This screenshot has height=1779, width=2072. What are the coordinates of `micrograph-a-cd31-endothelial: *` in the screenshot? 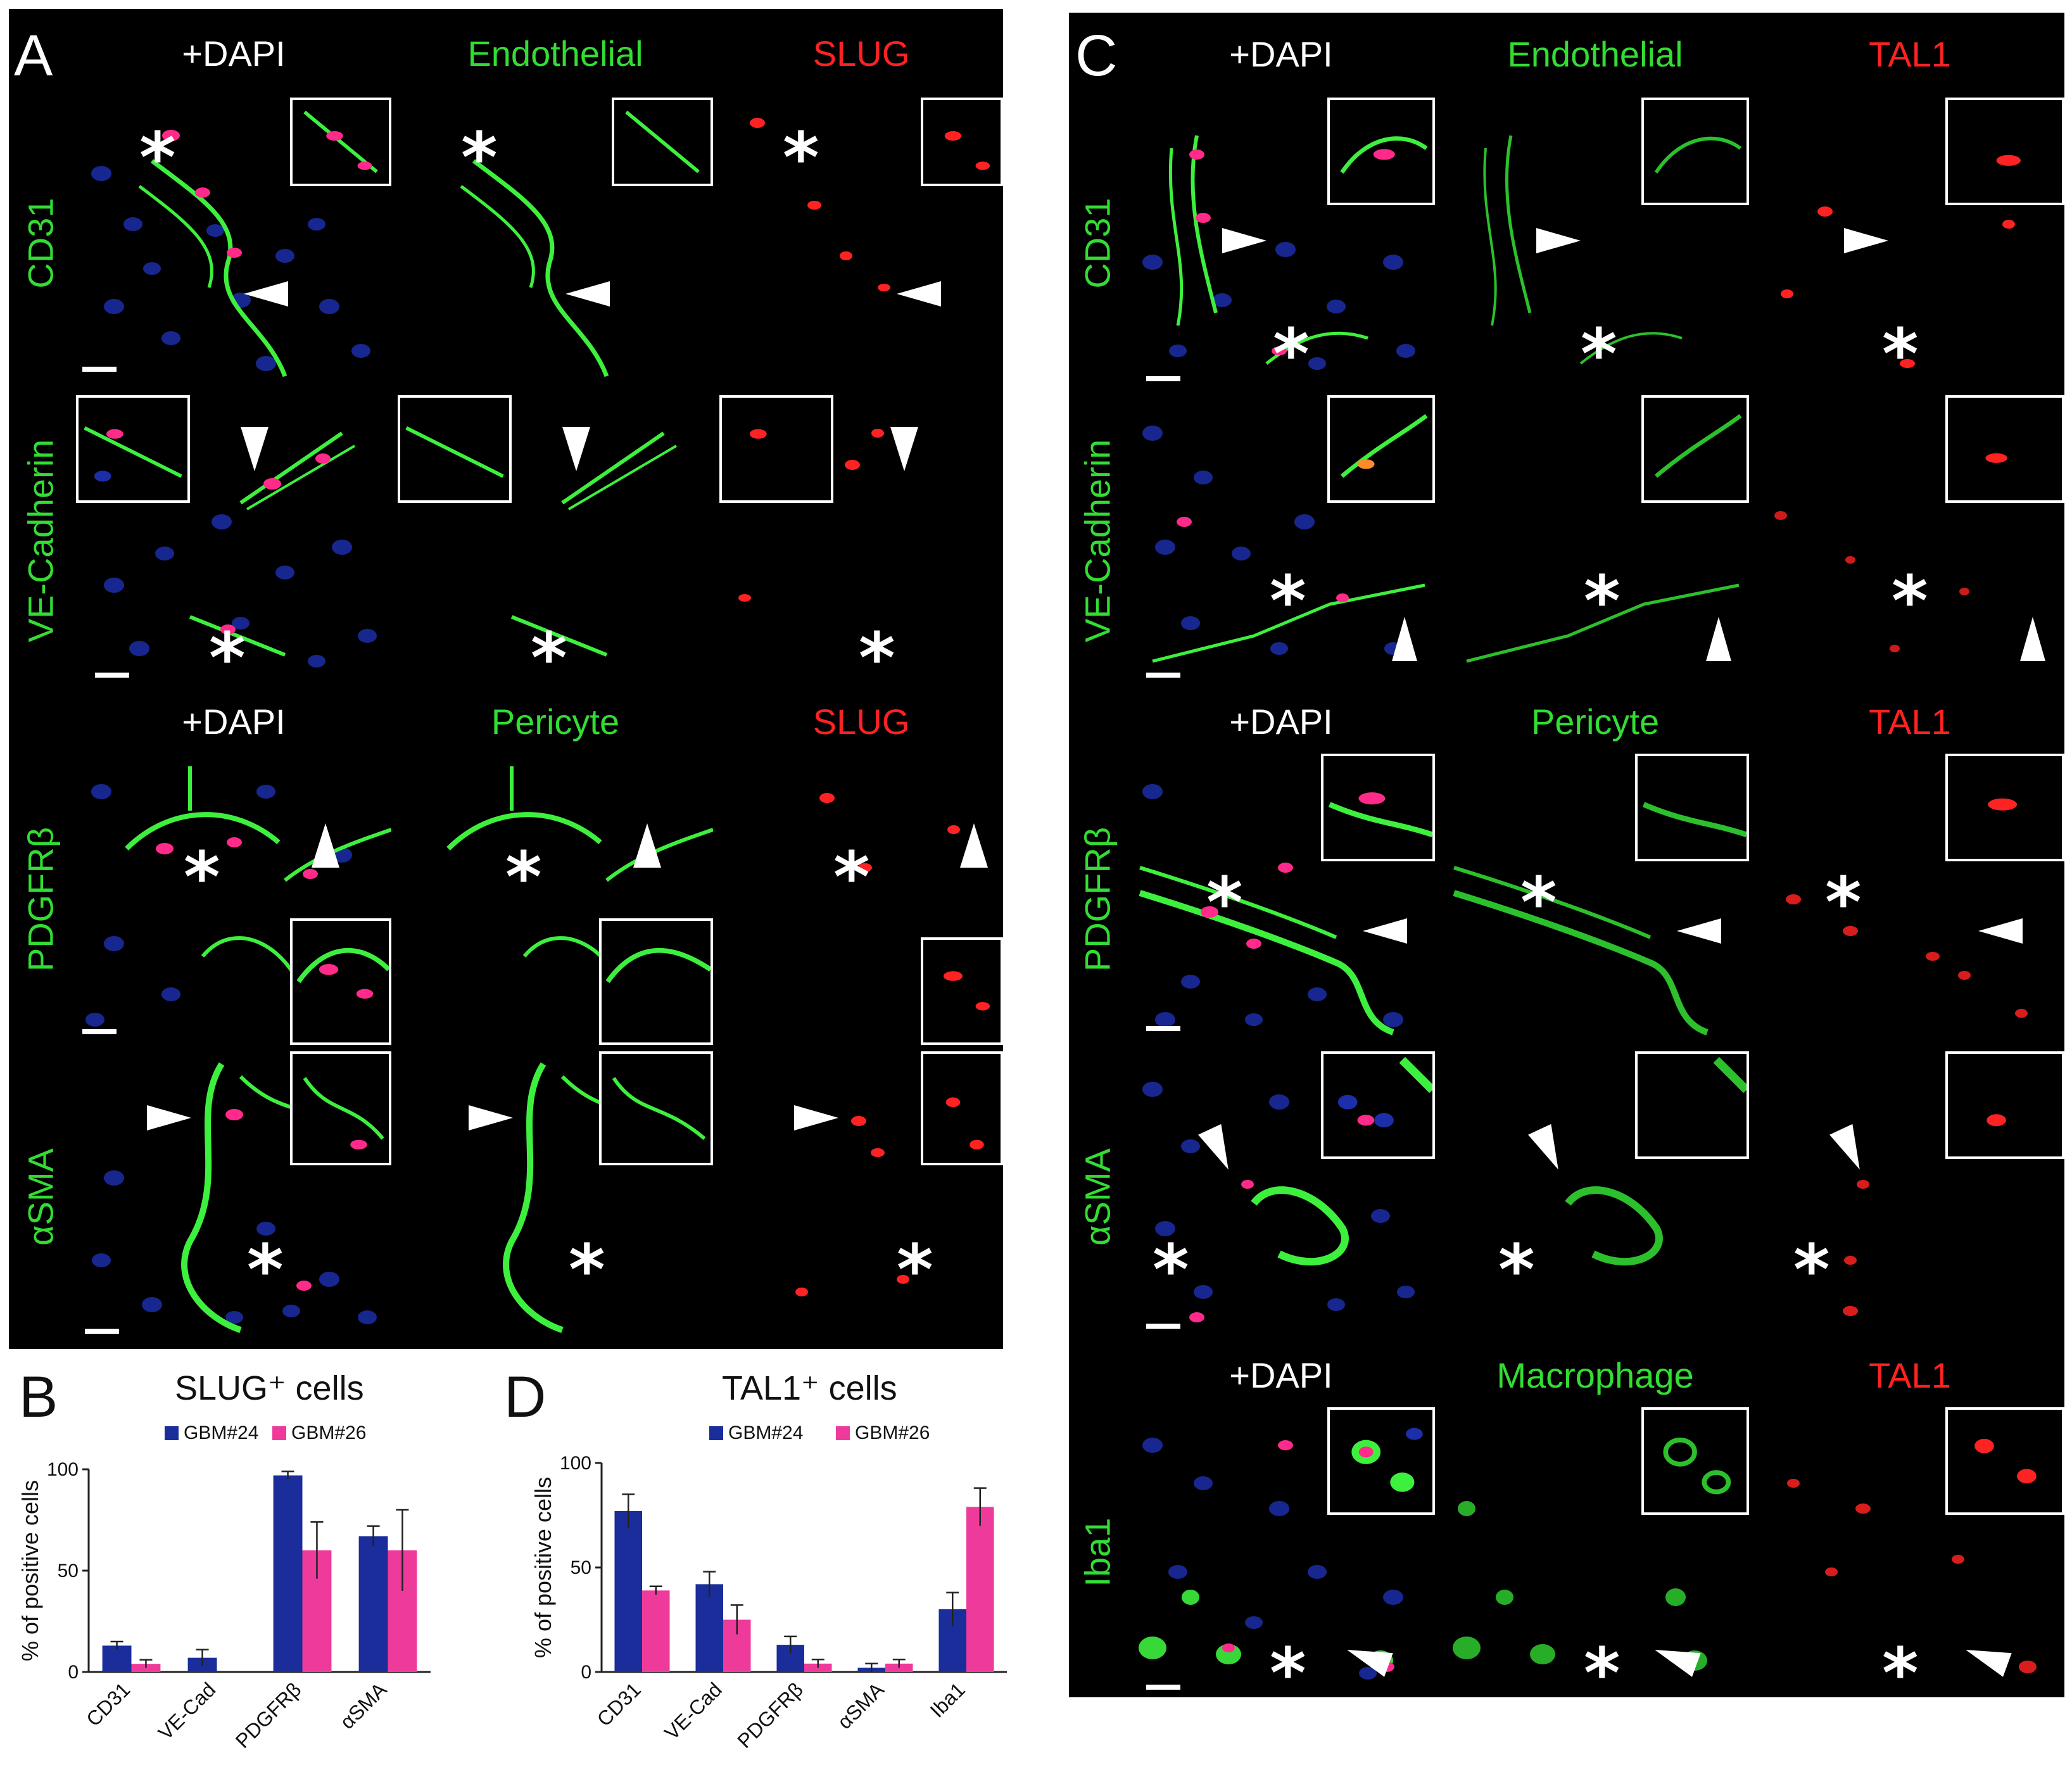 It's located at (555, 243).